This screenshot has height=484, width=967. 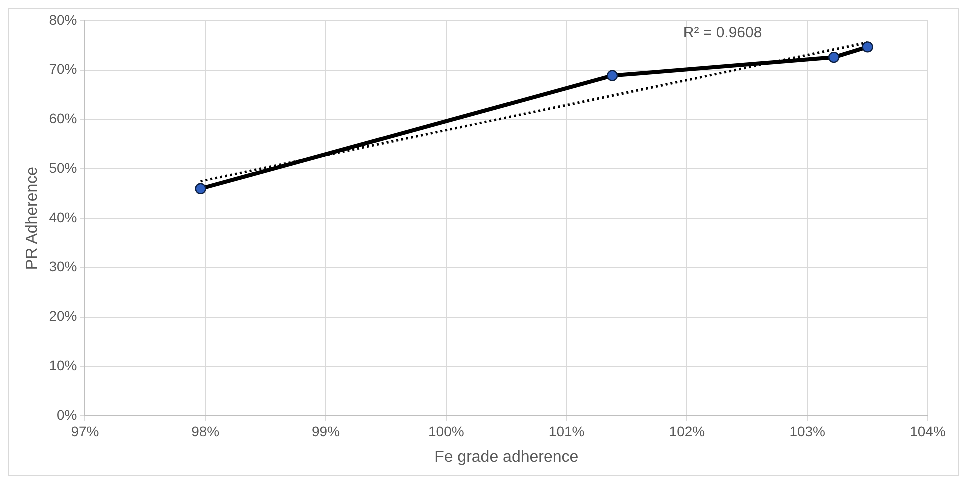 I want to click on x-tick-label: 97%, so click(x=85, y=431).